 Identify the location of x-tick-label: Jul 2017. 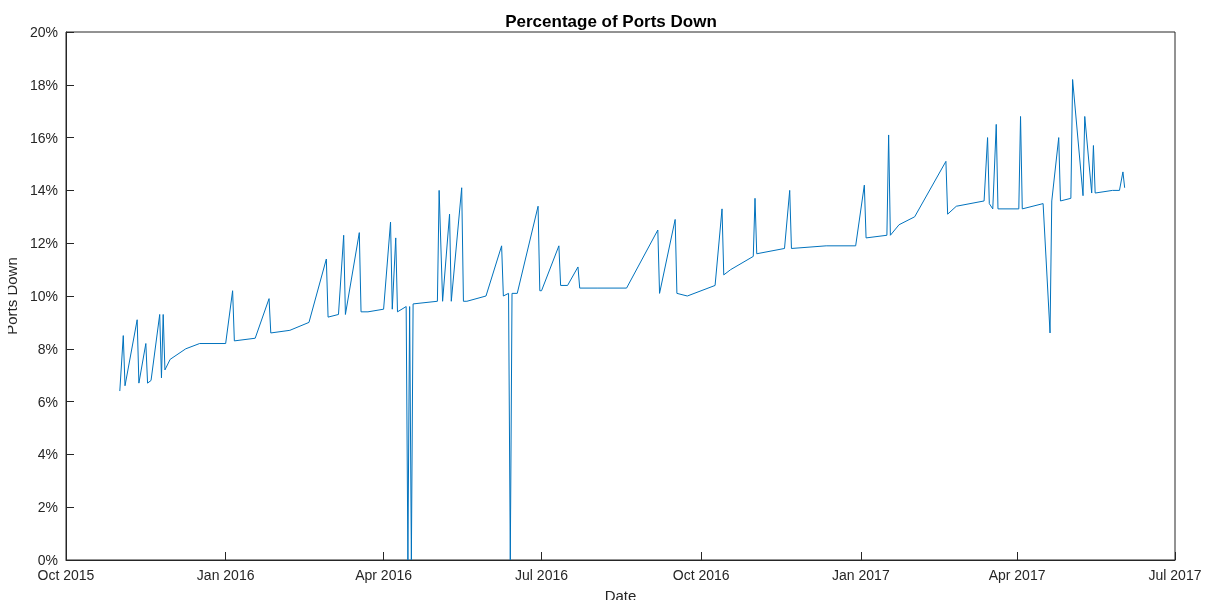
(1175, 575).